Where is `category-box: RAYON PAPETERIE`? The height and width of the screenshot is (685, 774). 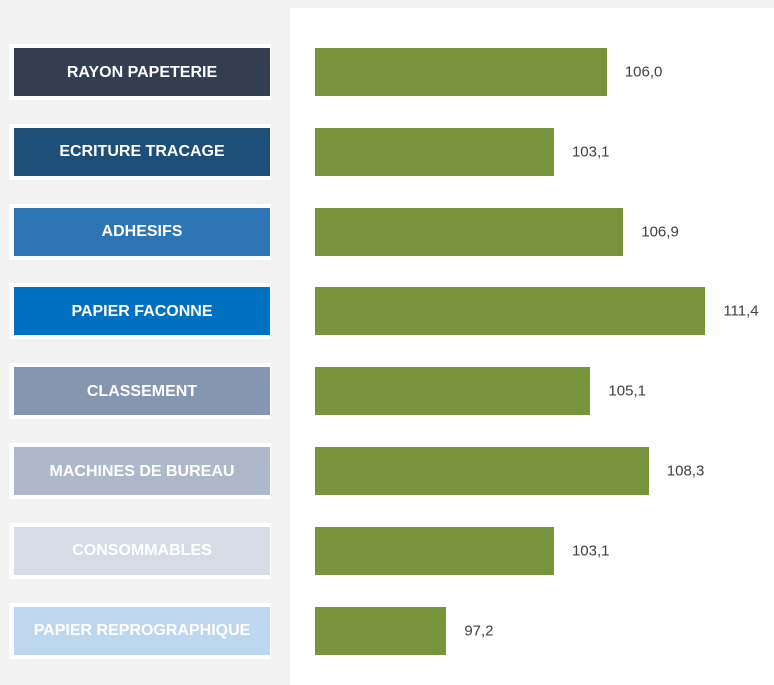 category-box: RAYON PAPETERIE is located at coordinates (142, 72).